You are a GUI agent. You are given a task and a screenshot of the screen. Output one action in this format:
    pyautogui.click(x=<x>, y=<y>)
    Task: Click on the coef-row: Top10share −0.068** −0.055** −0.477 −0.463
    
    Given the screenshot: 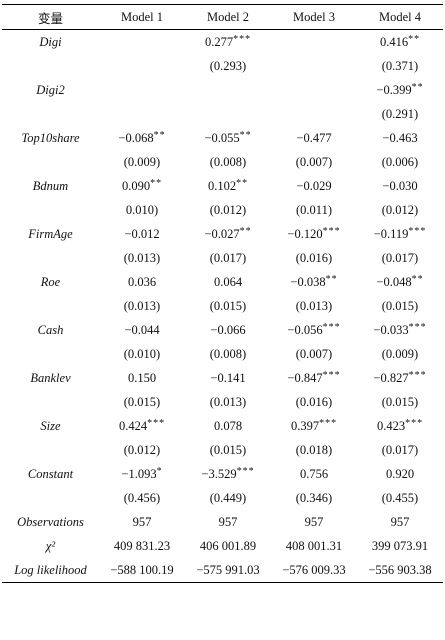 What is the action you would take?
    pyautogui.click(x=222, y=138)
    